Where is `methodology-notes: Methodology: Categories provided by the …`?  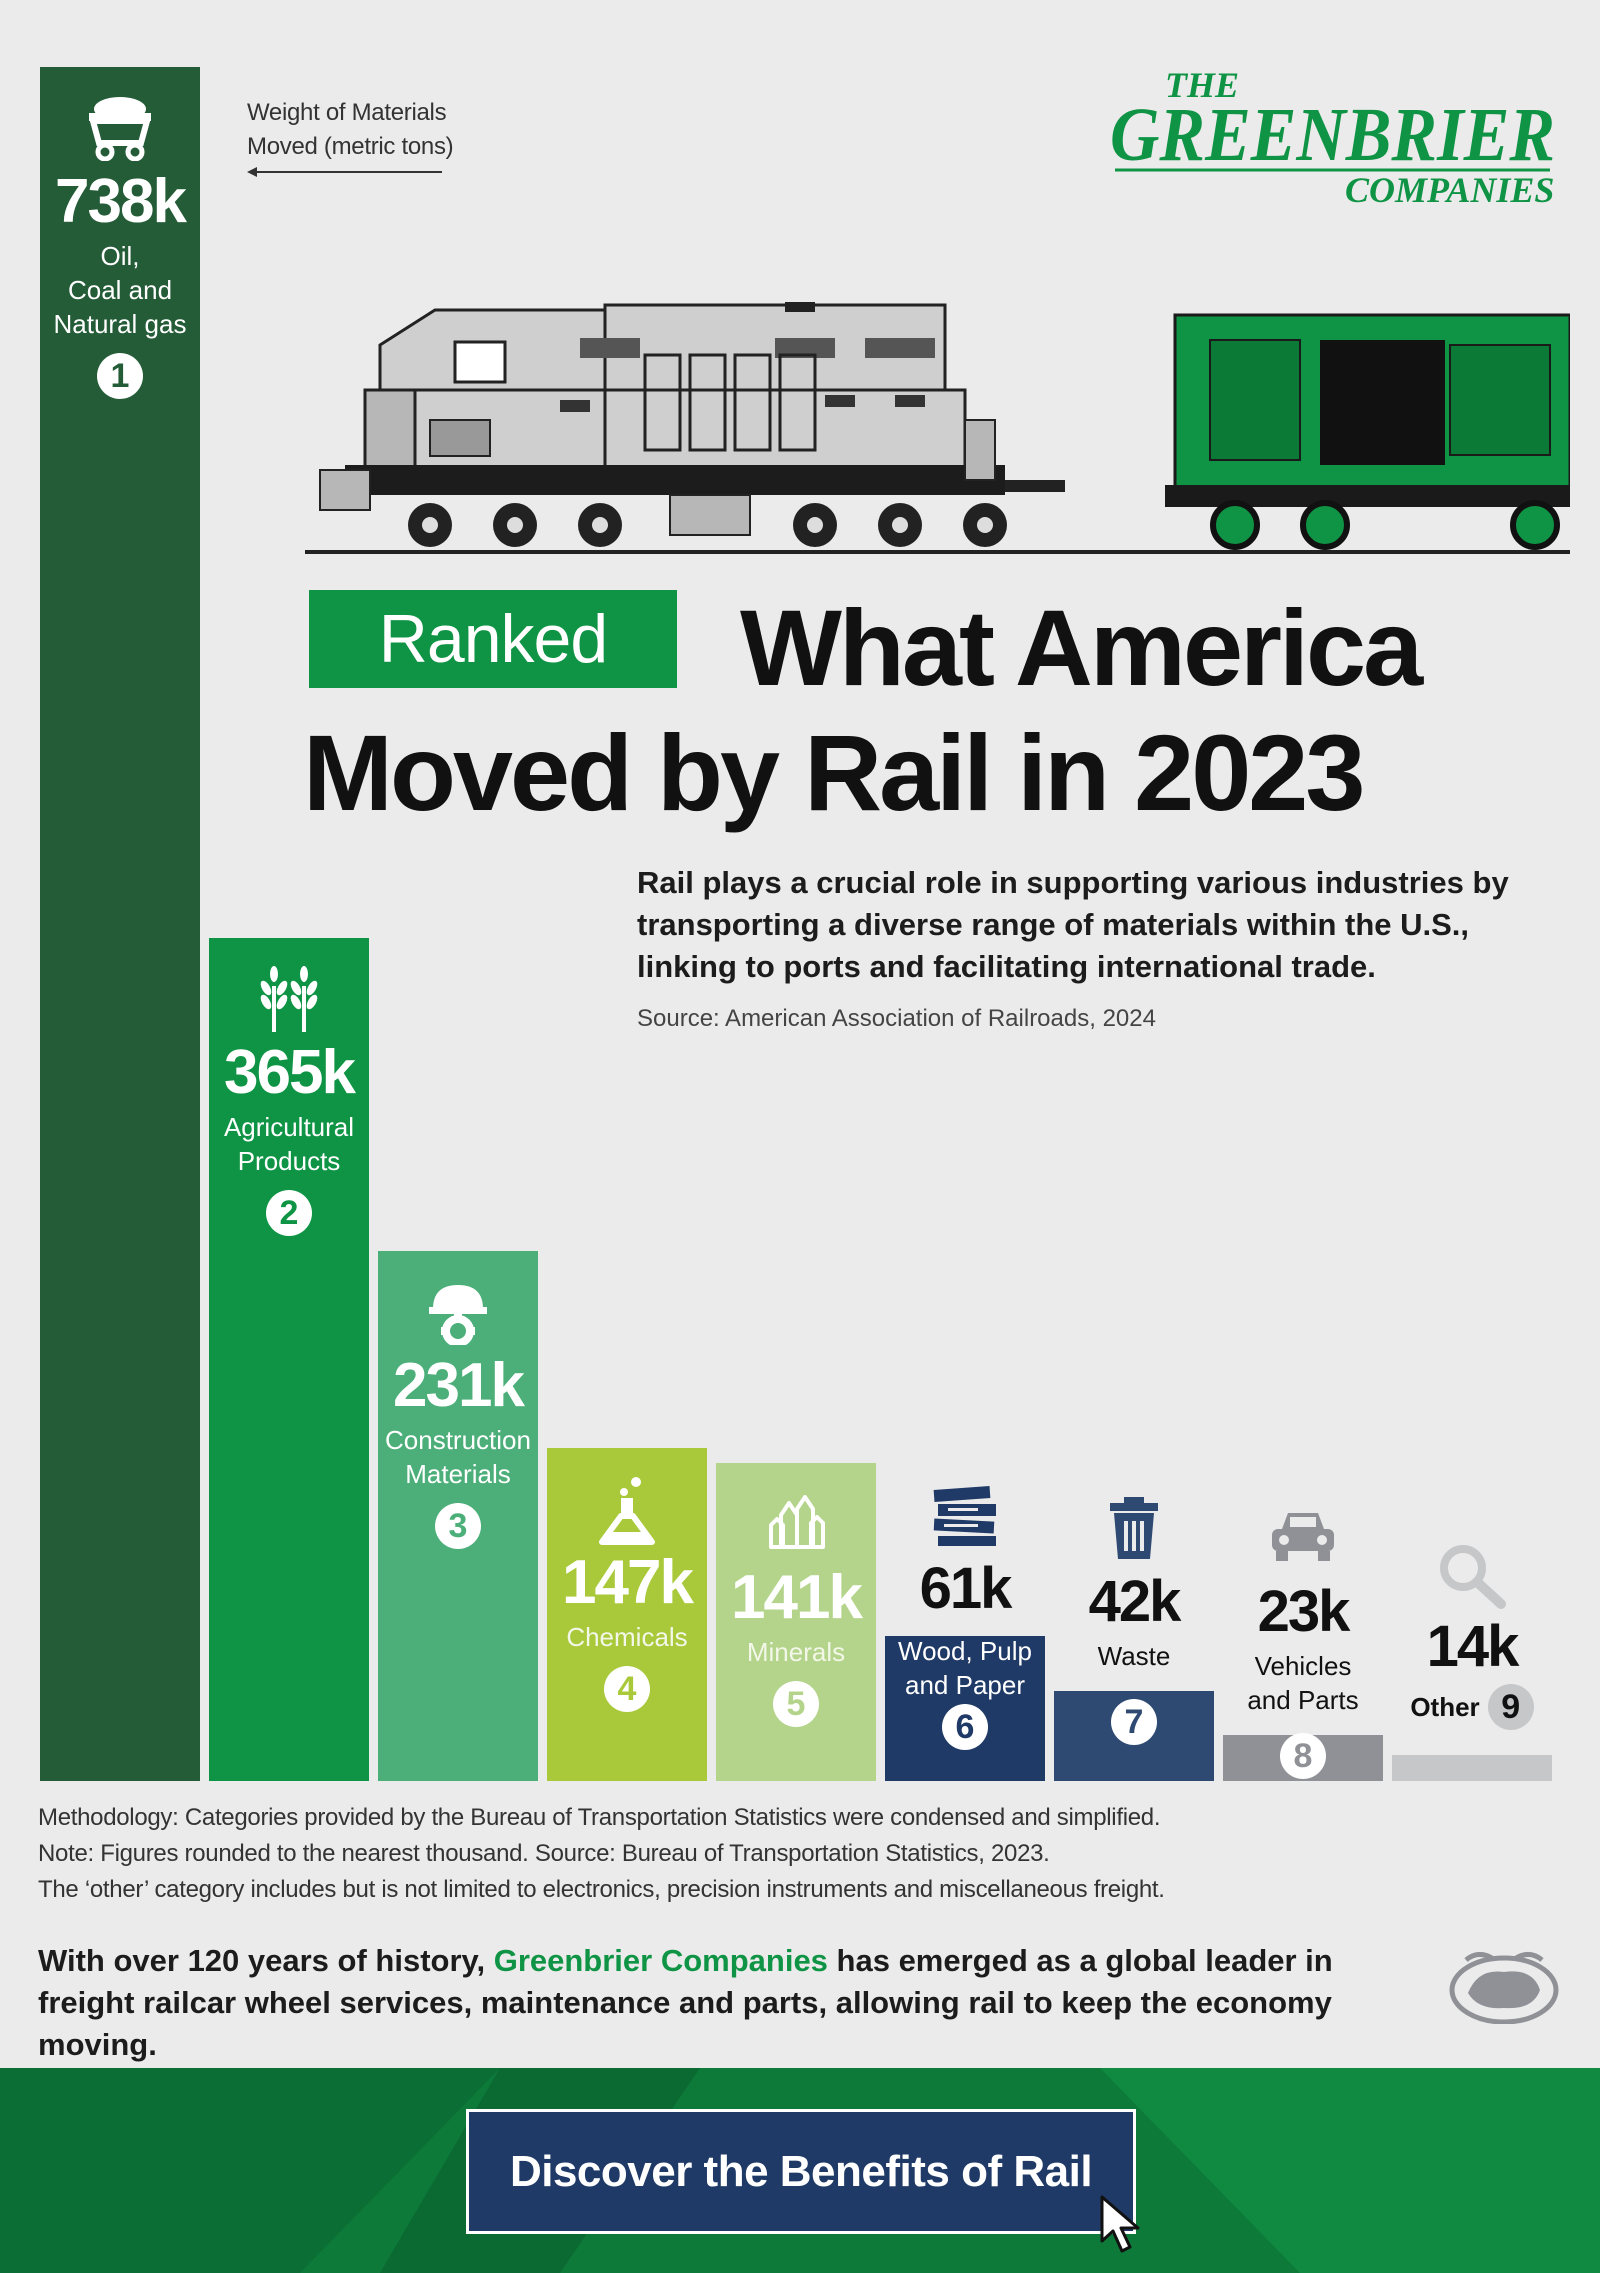 methodology-notes: Methodology: Categories provided by the … is located at coordinates (738, 1854).